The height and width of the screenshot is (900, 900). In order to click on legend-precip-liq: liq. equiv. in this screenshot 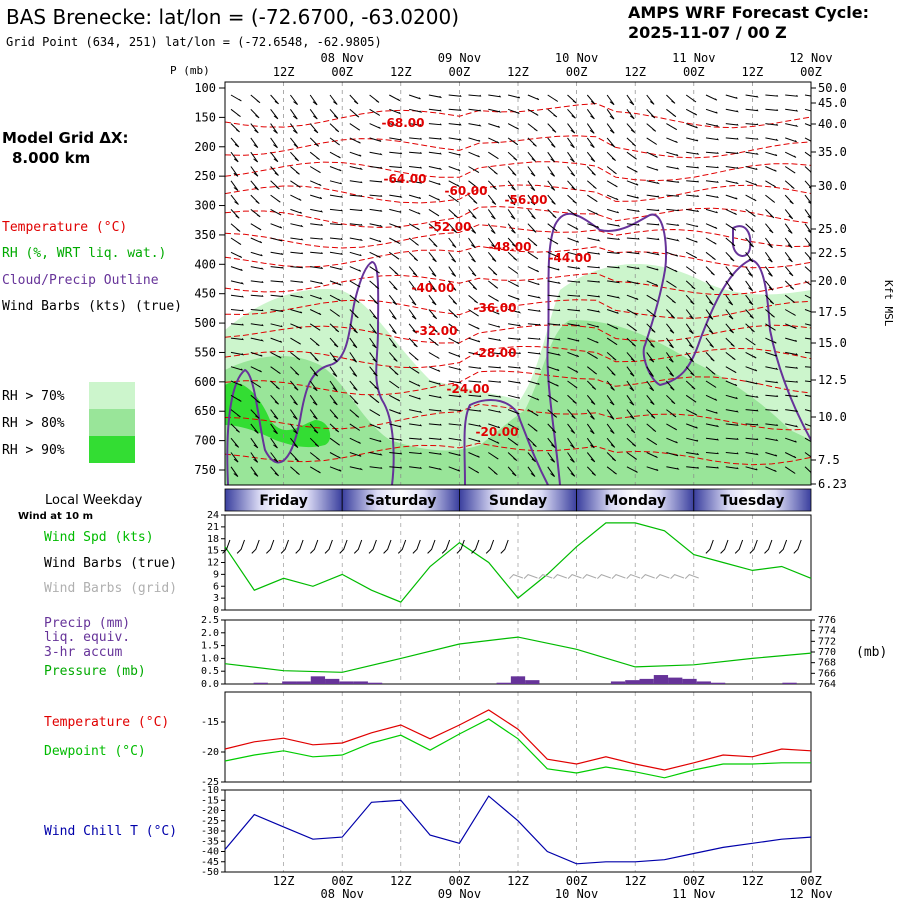, I will do `click(87, 637)`.